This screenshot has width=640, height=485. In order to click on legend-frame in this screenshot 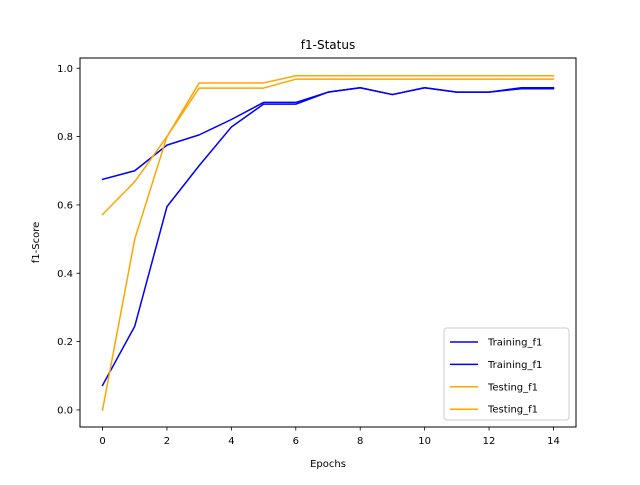, I will do `click(506, 374)`.